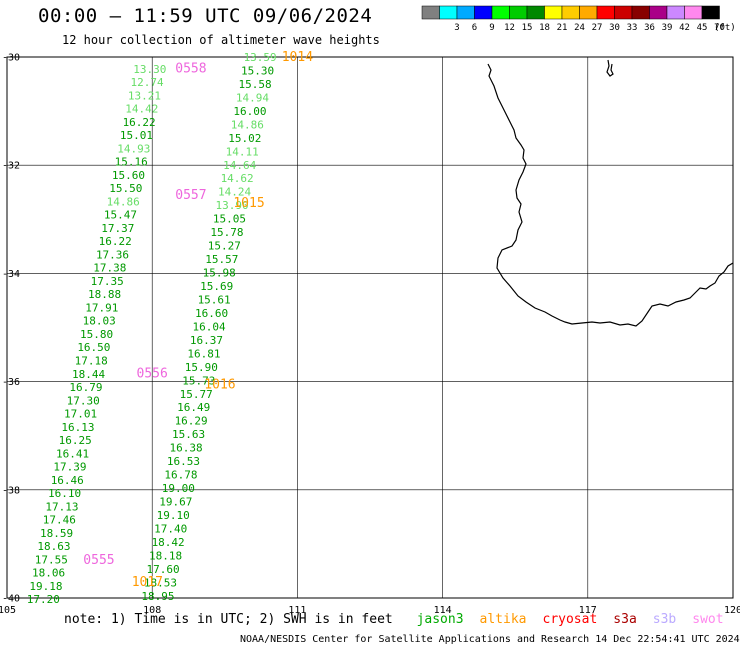 The height and width of the screenshot is (650, 740). I want to click on lon-tick-label: 117, so click(588, 610).